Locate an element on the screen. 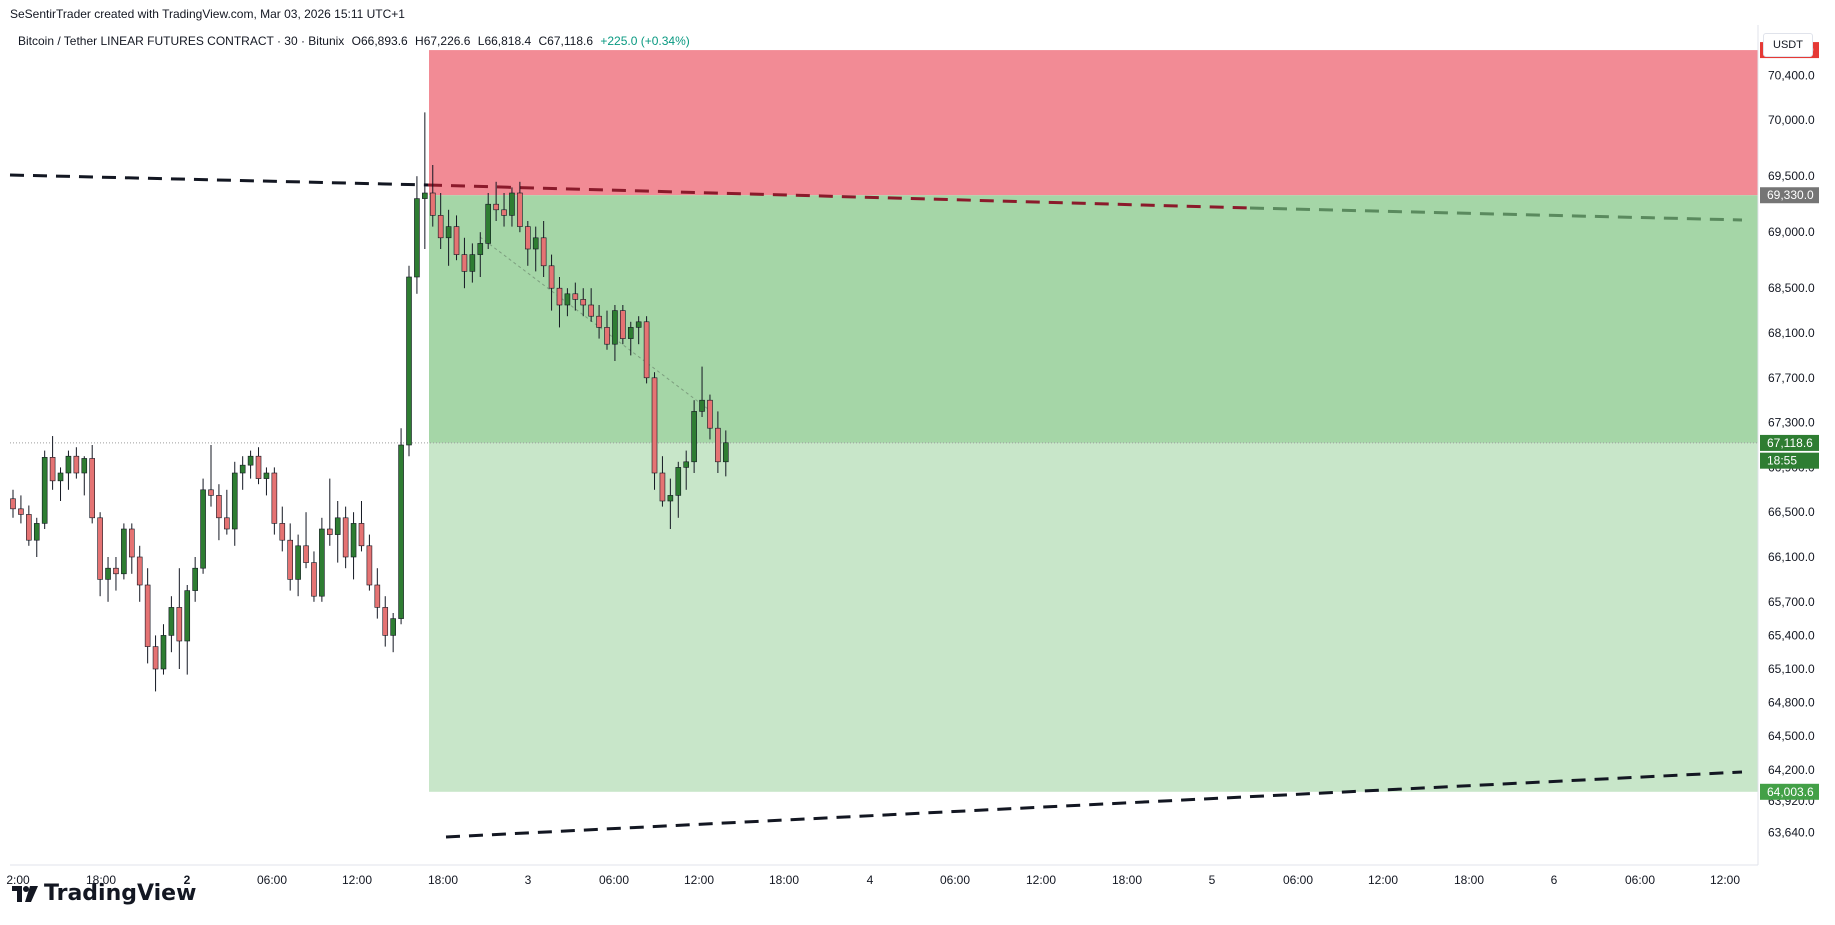 The width and height of the screenshot is (1835, 925). time-tick-label: 4 is located at coordinates (870, 880).